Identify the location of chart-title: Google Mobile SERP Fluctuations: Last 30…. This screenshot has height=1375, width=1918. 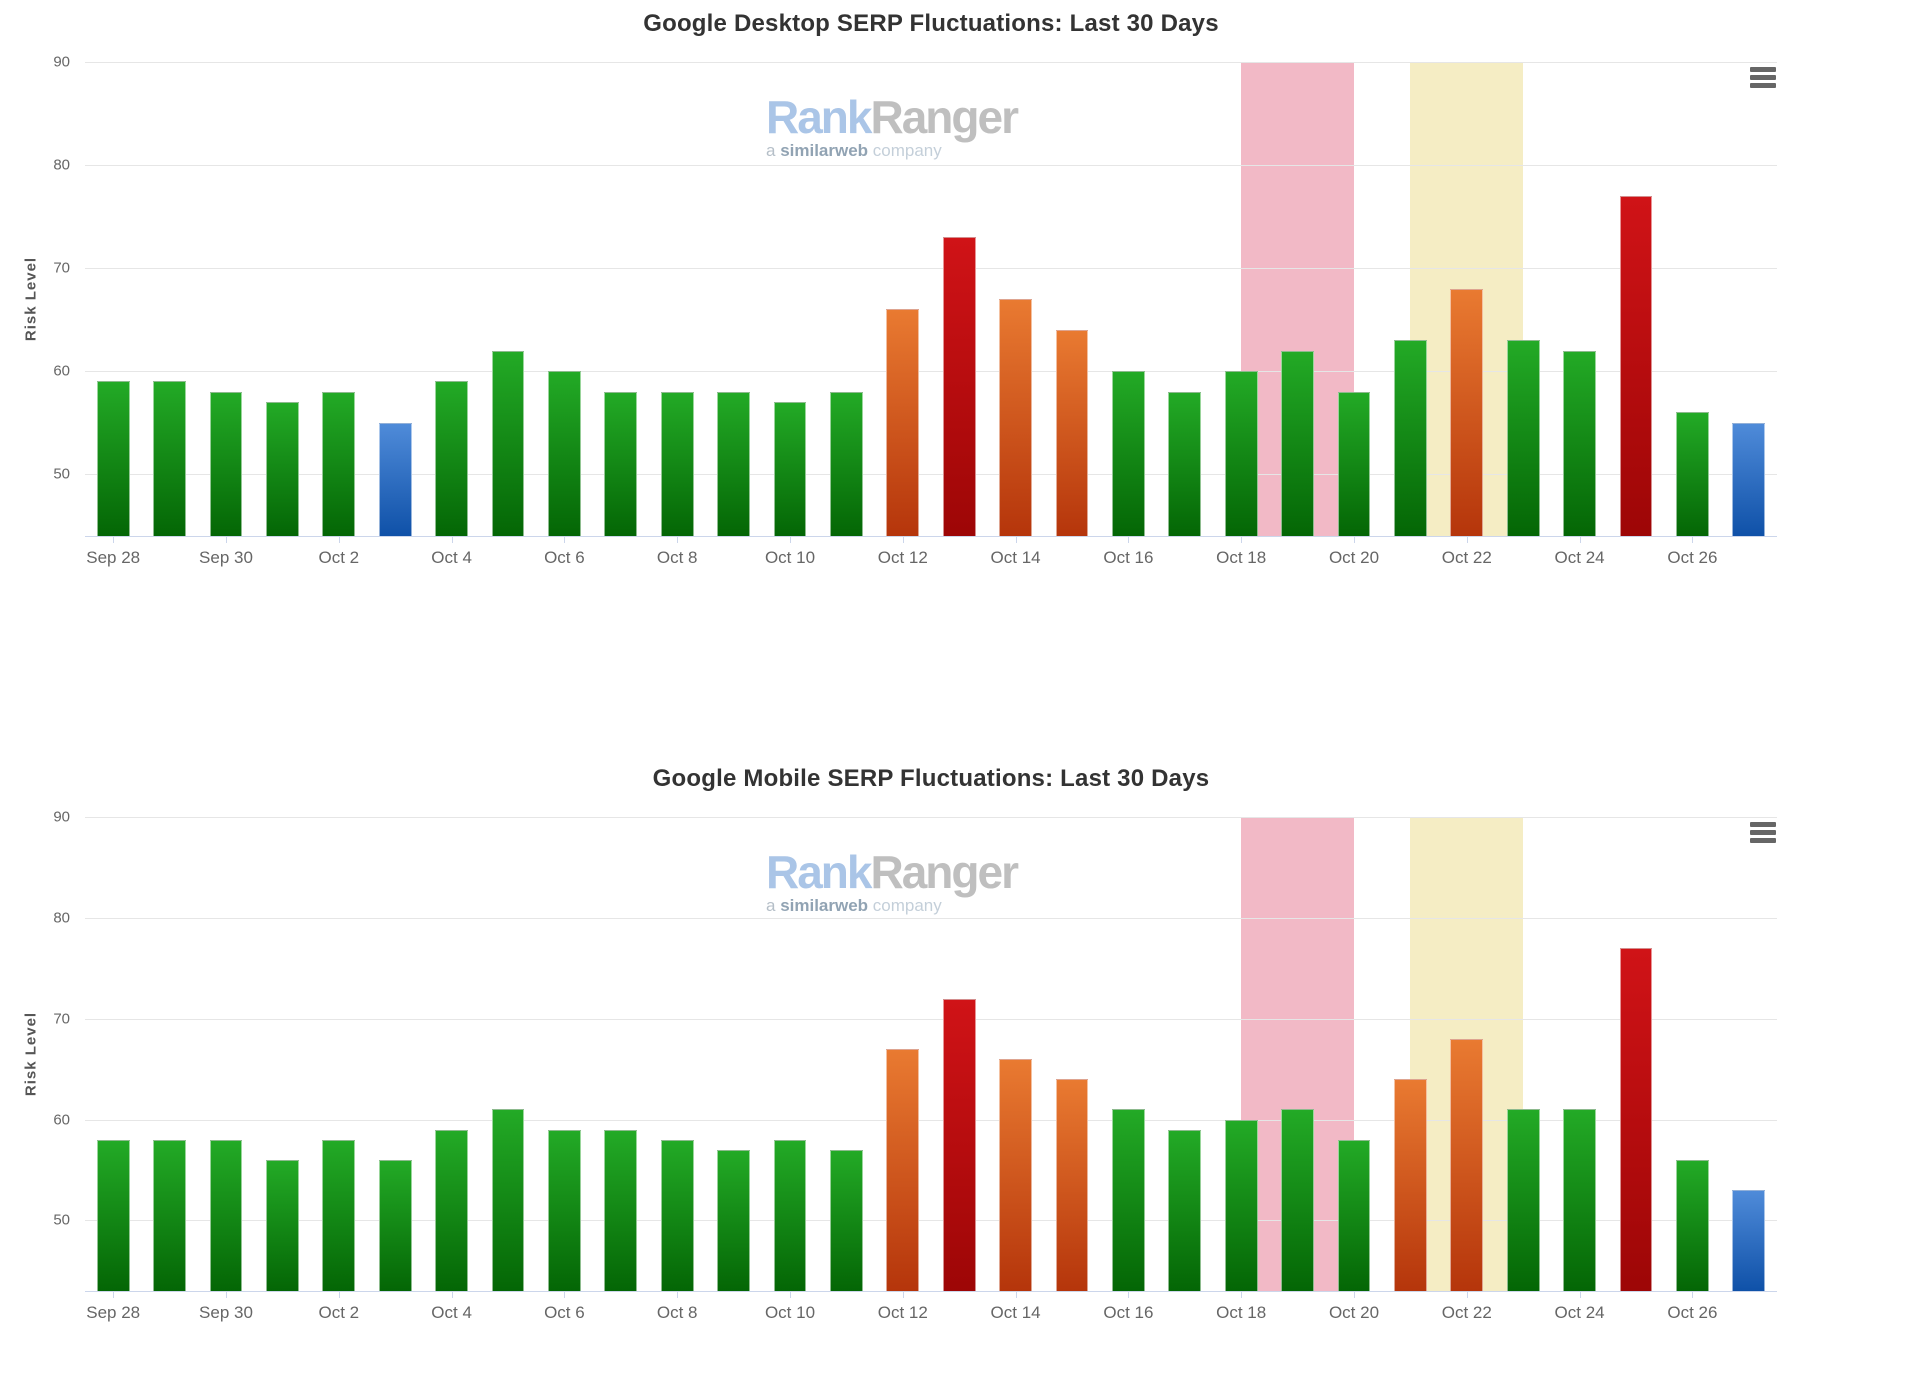
(931, 778).